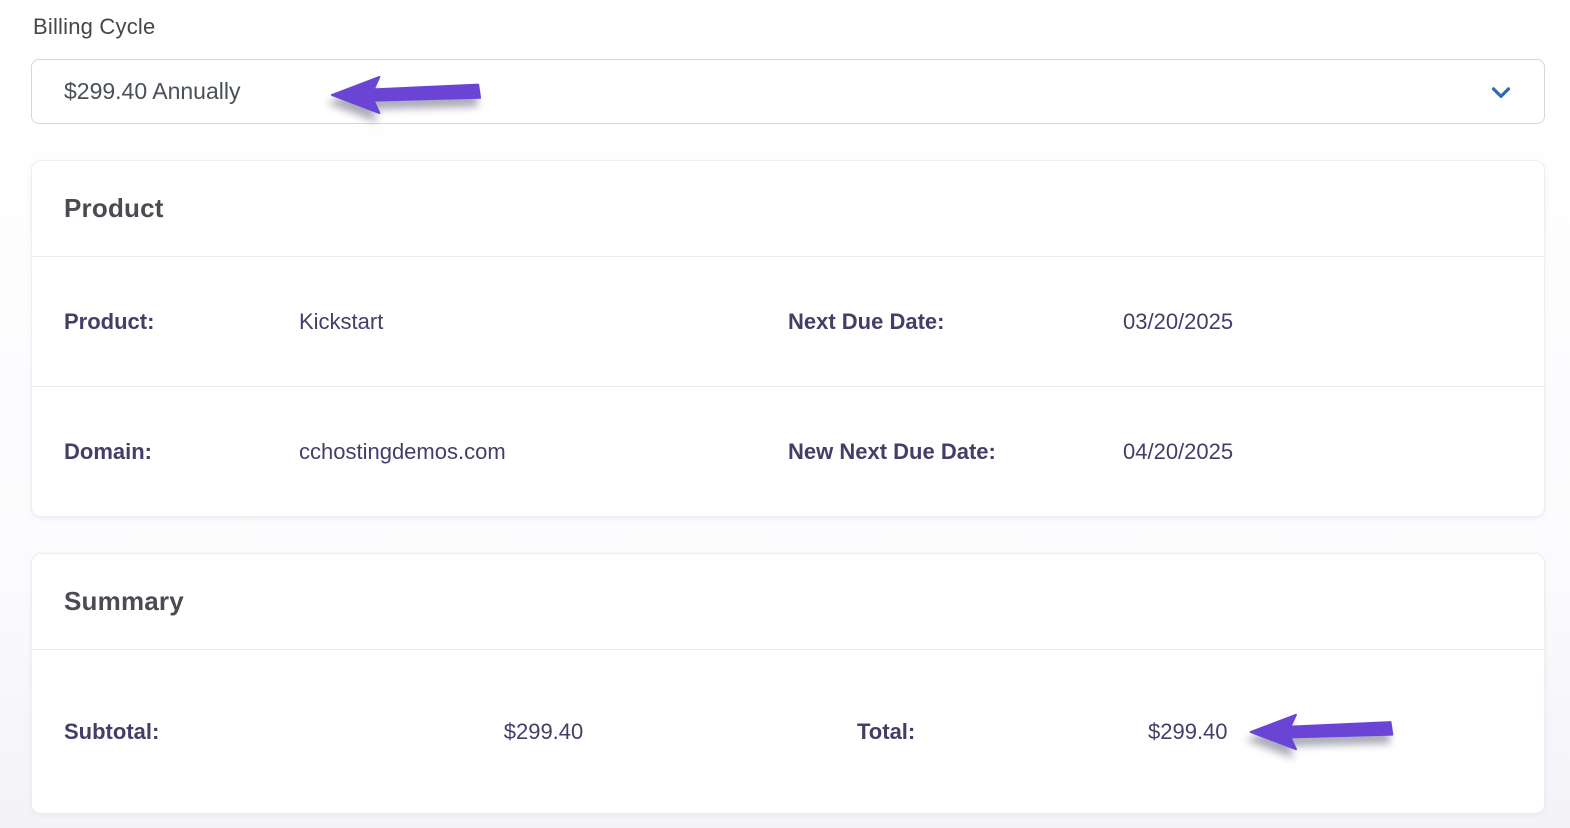  What do you see at coordinates (1188, 731) in the screenshot?
I see `total-value: $299.40` at bounding box center [1188, 731].